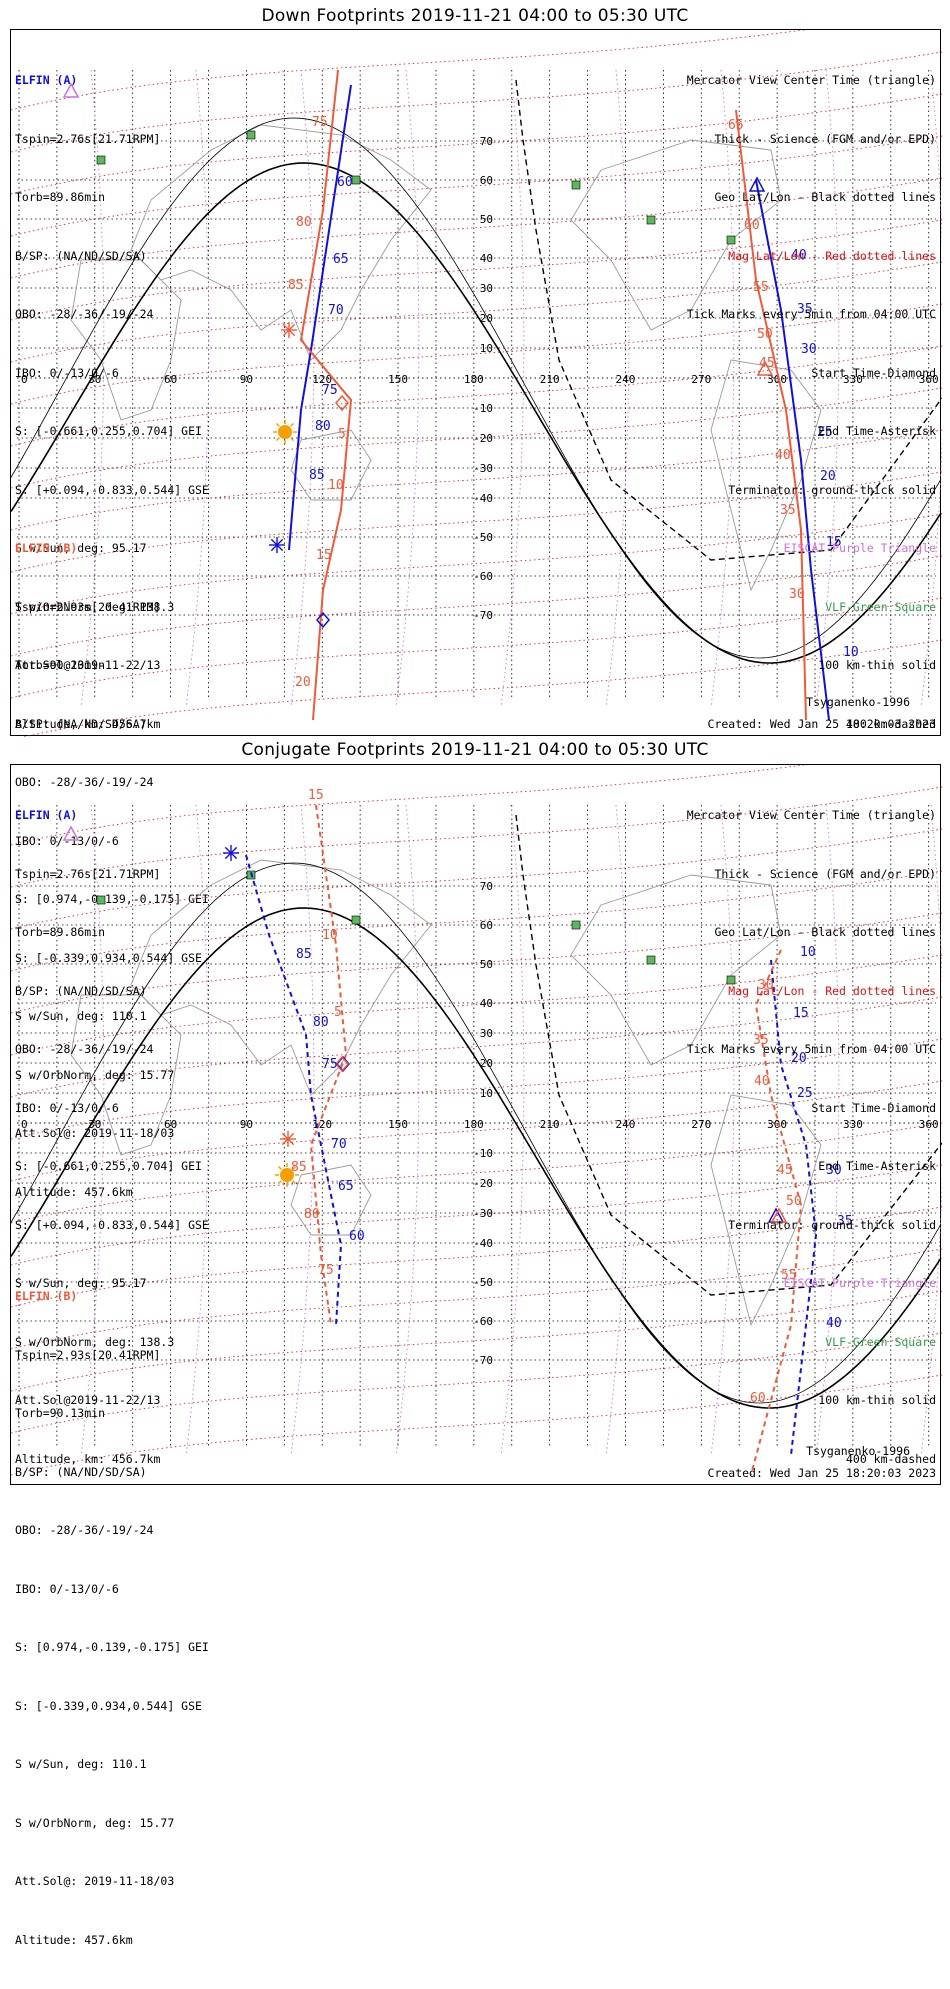 This screenshot has height=1989, width=950. Describe the element at coordinates (336, 485) in the screenshot. I see `elfin-b-tick-label: 10` at that location.